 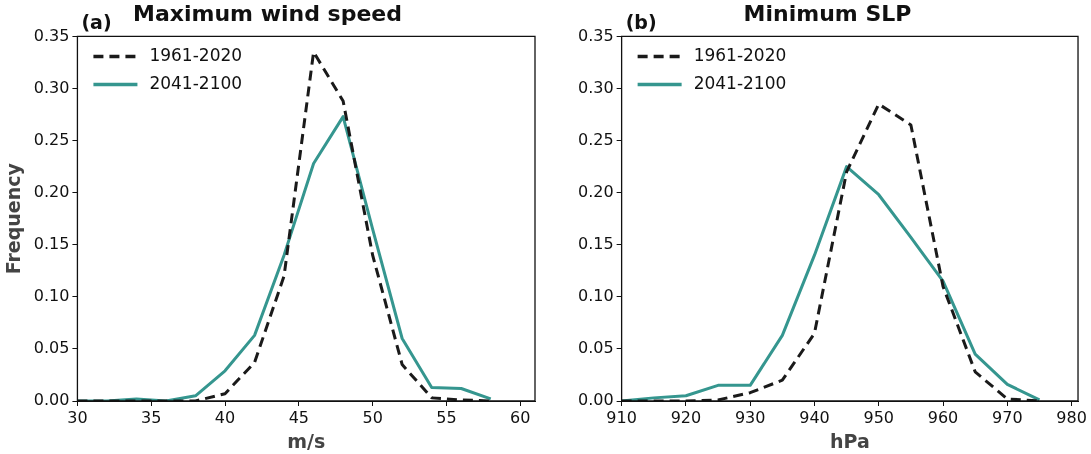 I want to click on chart-title: Maximum wind speed, so click(x=267, y=13).